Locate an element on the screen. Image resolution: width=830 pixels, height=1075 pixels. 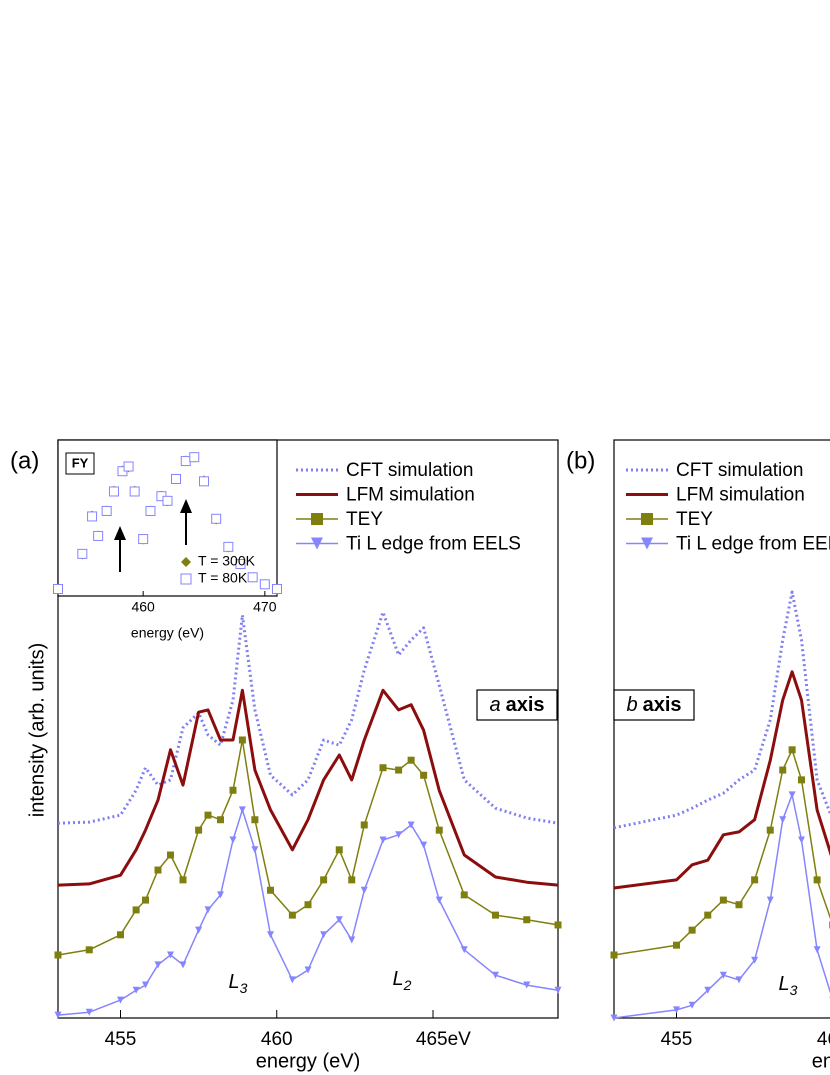
panel-label: (b) is located at coordinates (580, 460).